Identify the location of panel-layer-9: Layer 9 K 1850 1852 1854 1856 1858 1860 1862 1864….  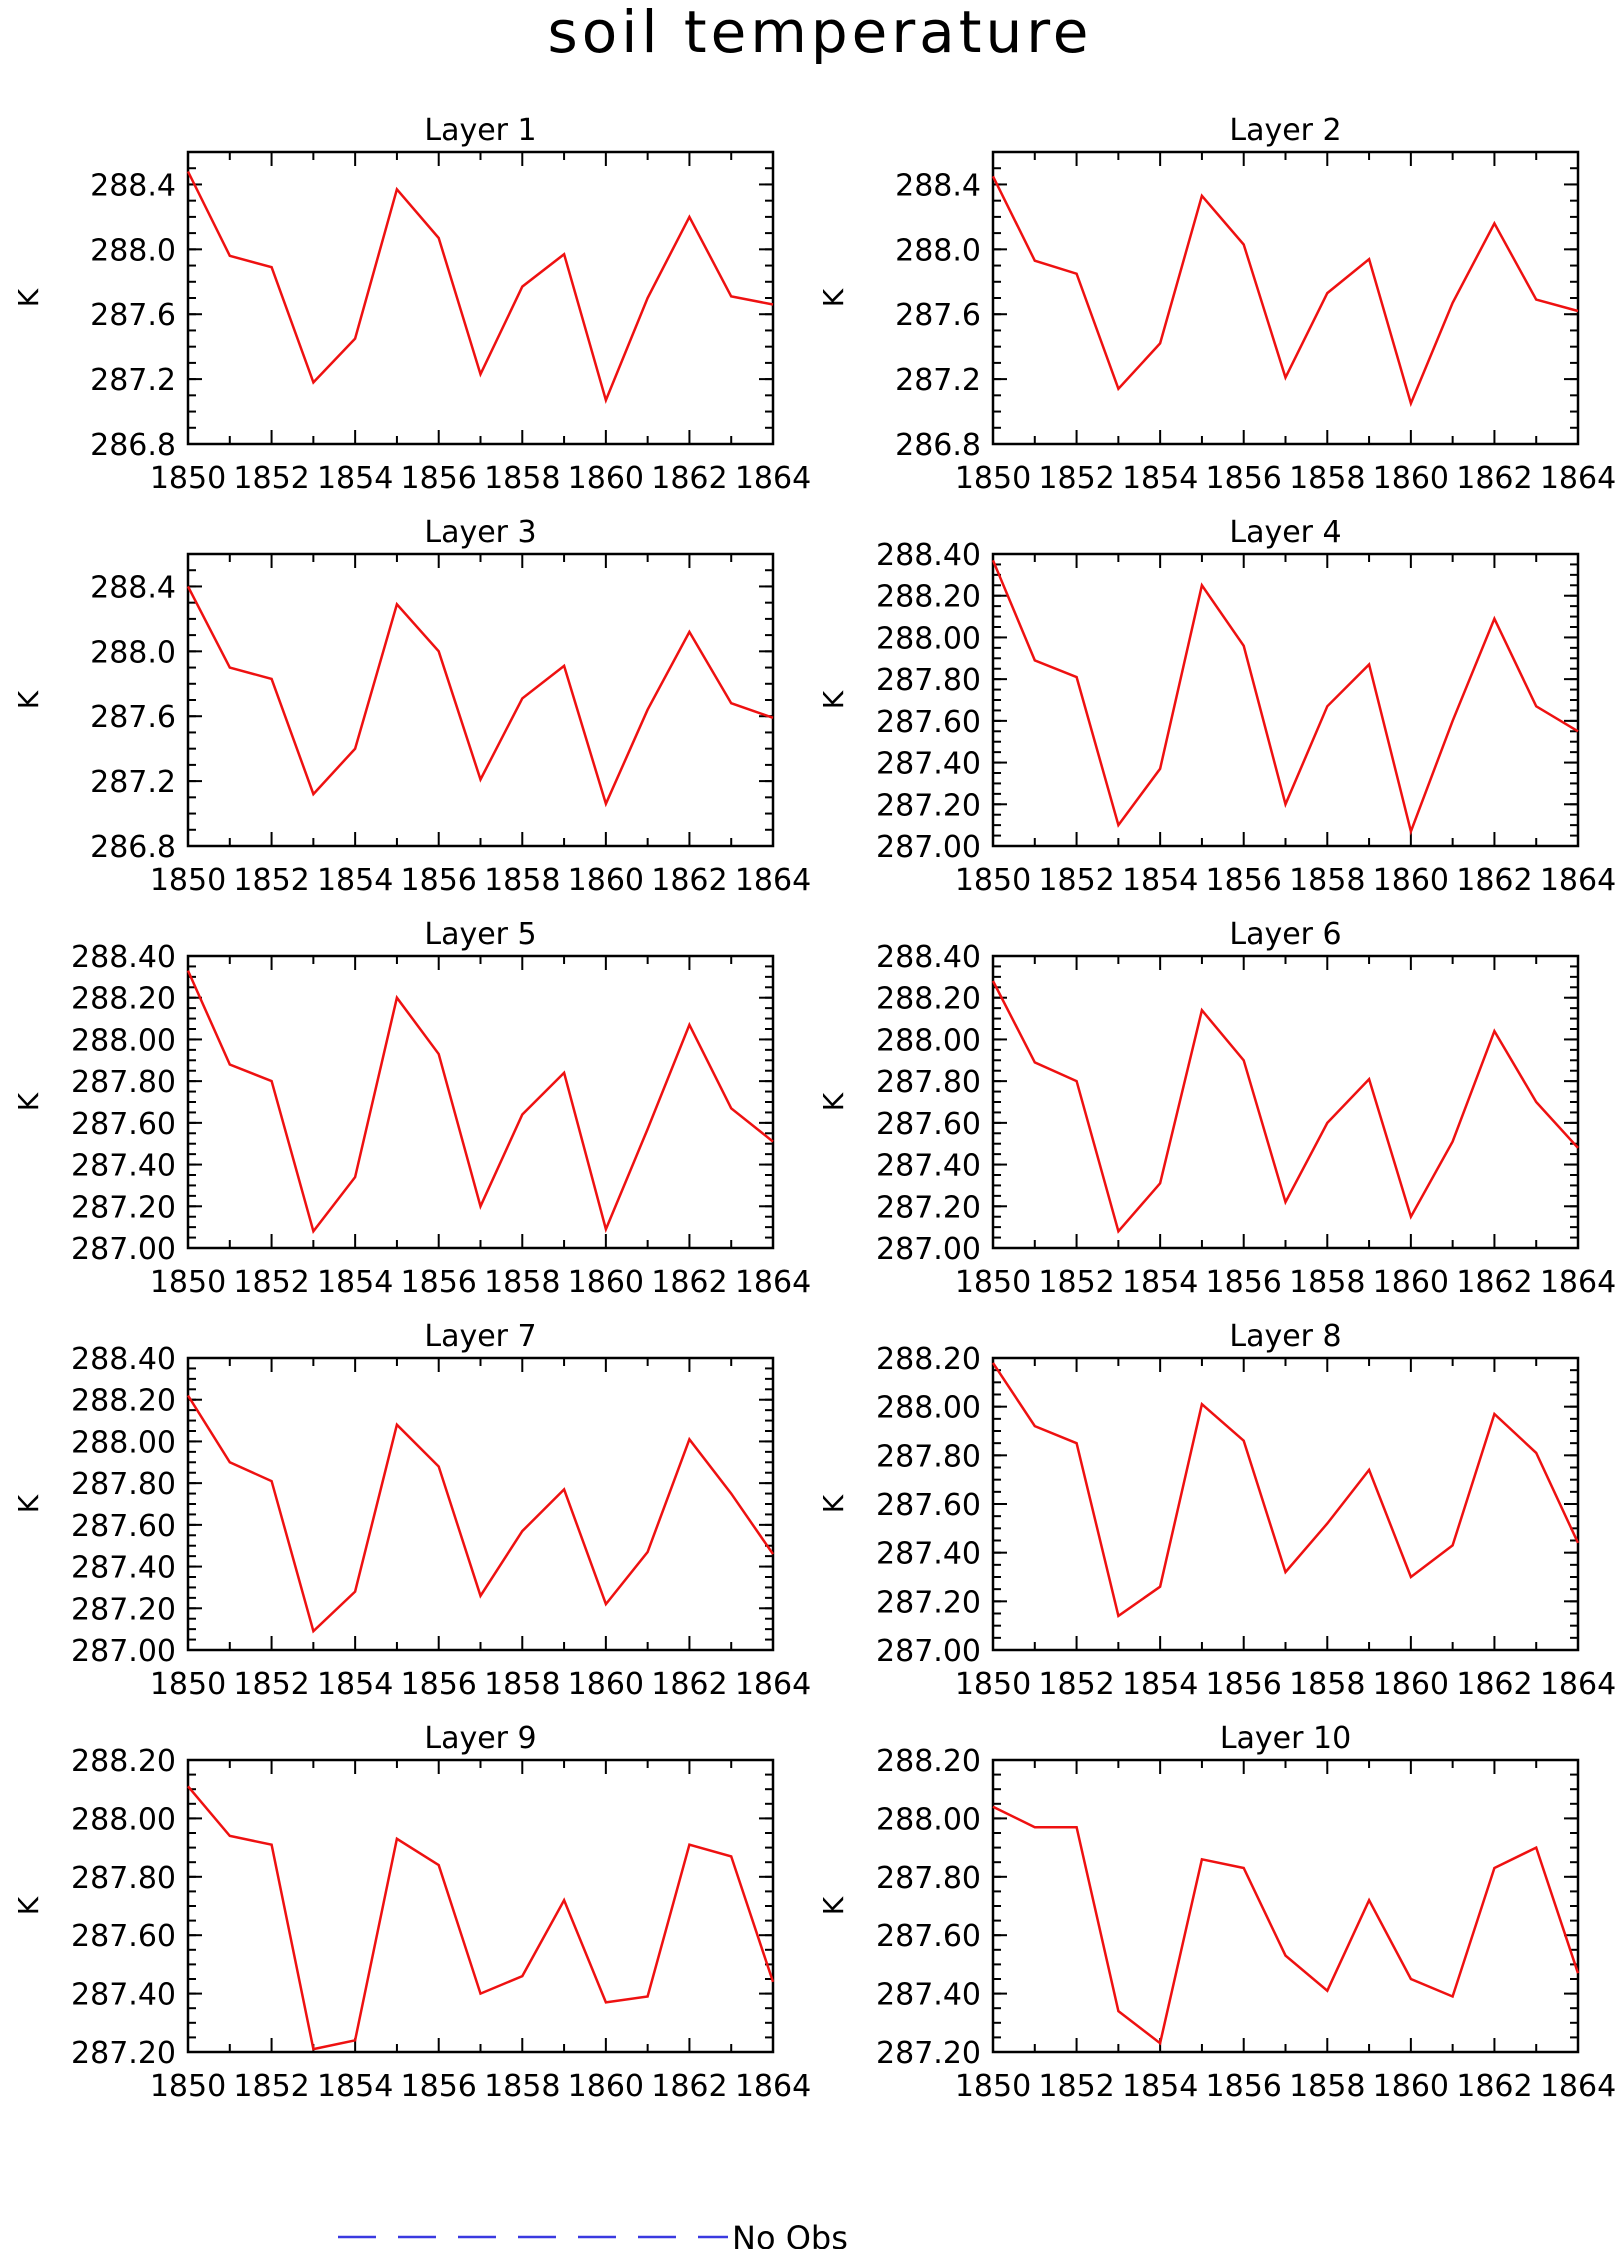
(411, 1912).